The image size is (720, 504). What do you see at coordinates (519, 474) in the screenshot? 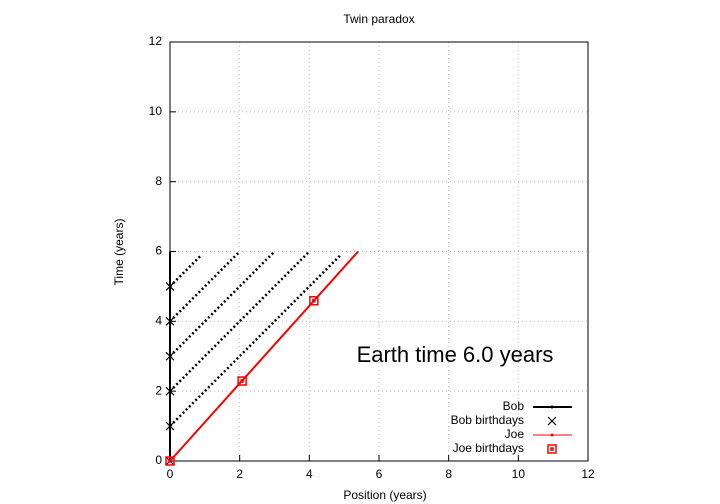
I see `x-tick-label: 10` at bounding box center [519, 474].